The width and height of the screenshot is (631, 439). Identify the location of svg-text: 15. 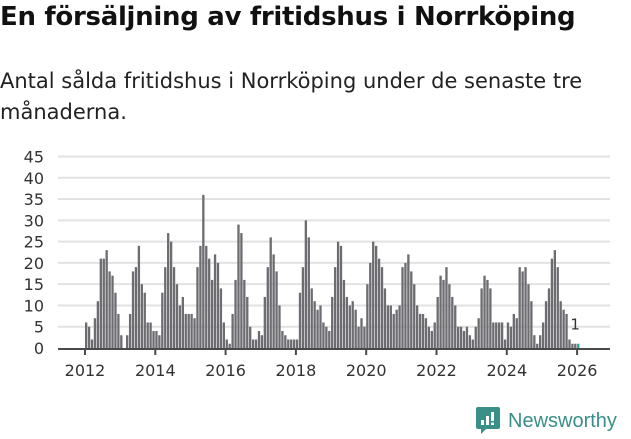
(34, 284).